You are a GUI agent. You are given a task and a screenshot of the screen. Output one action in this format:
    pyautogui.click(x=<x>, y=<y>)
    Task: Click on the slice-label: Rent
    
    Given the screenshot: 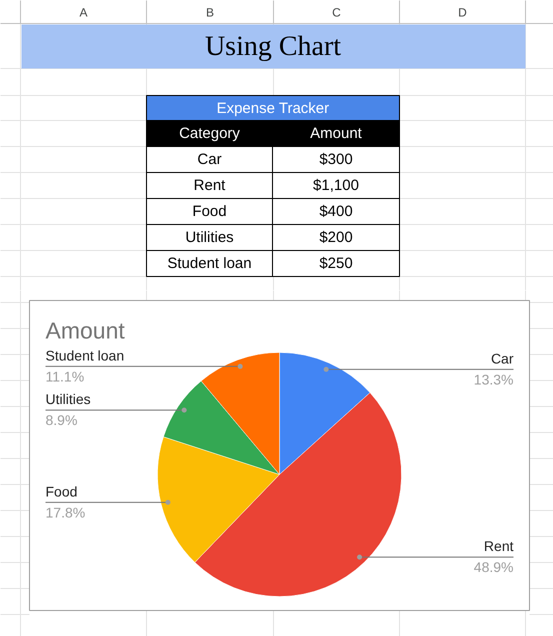 What is the action you would take?
    pyautogui.click(x=499, y=546)
    